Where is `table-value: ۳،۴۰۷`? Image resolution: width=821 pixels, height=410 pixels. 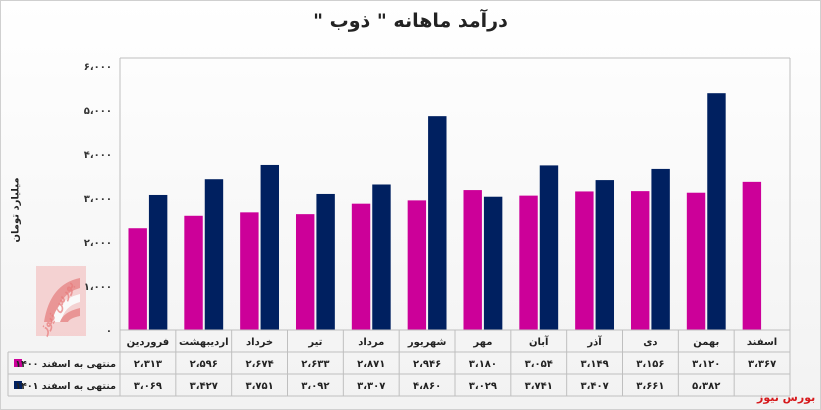 table-value: ۳،۴۰۷ is located at coordinates (594, 386).